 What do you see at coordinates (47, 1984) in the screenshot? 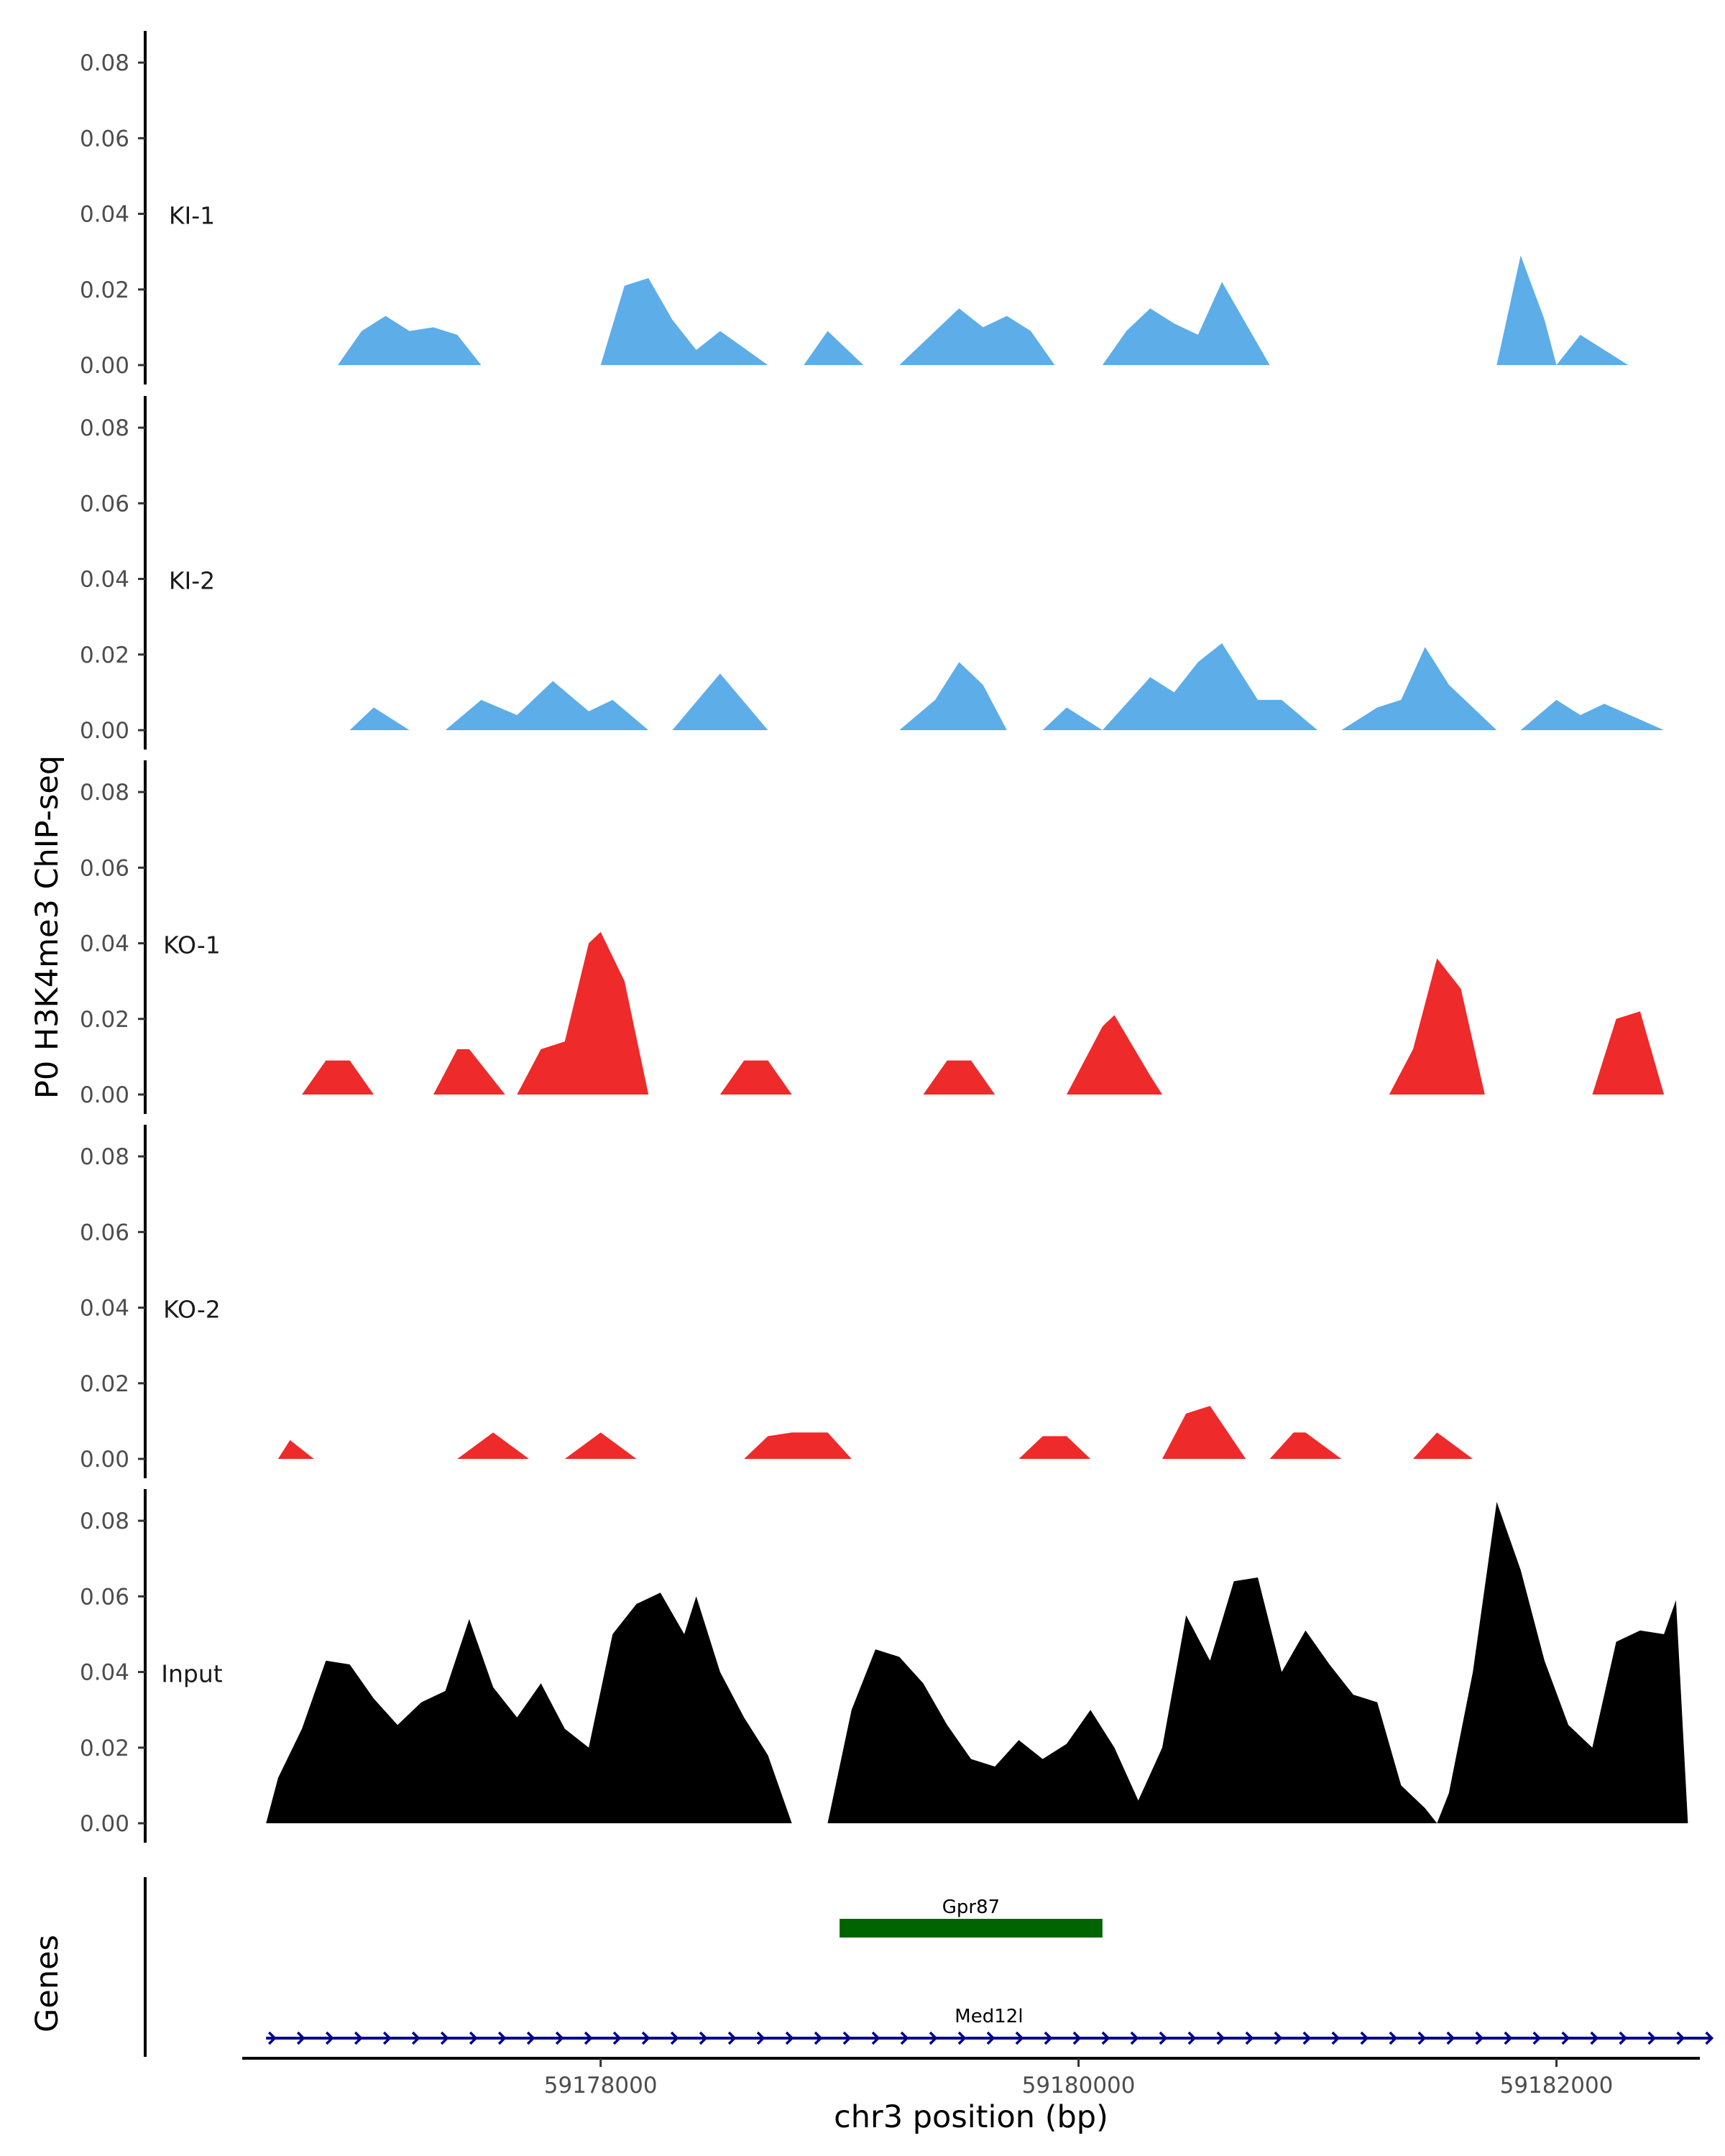
I see `genes-axis-title: Genes` at bounding box center [47, 1984].